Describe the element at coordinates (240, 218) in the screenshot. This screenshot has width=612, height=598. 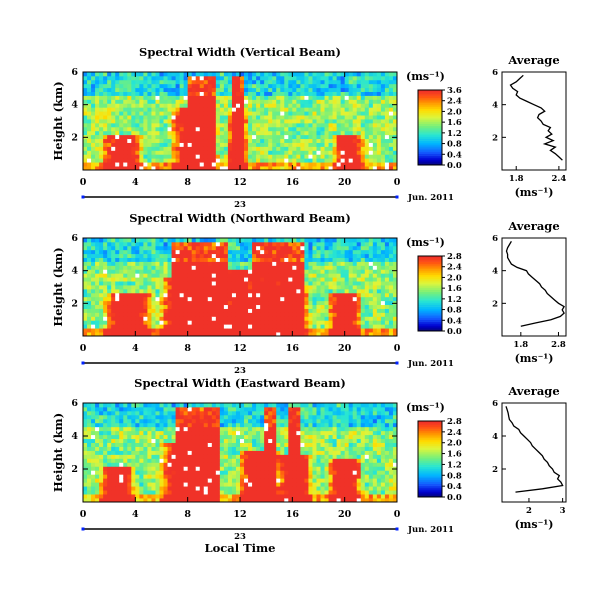
I see `panel-title: Spectral Width (Northward Beam)` at that location.